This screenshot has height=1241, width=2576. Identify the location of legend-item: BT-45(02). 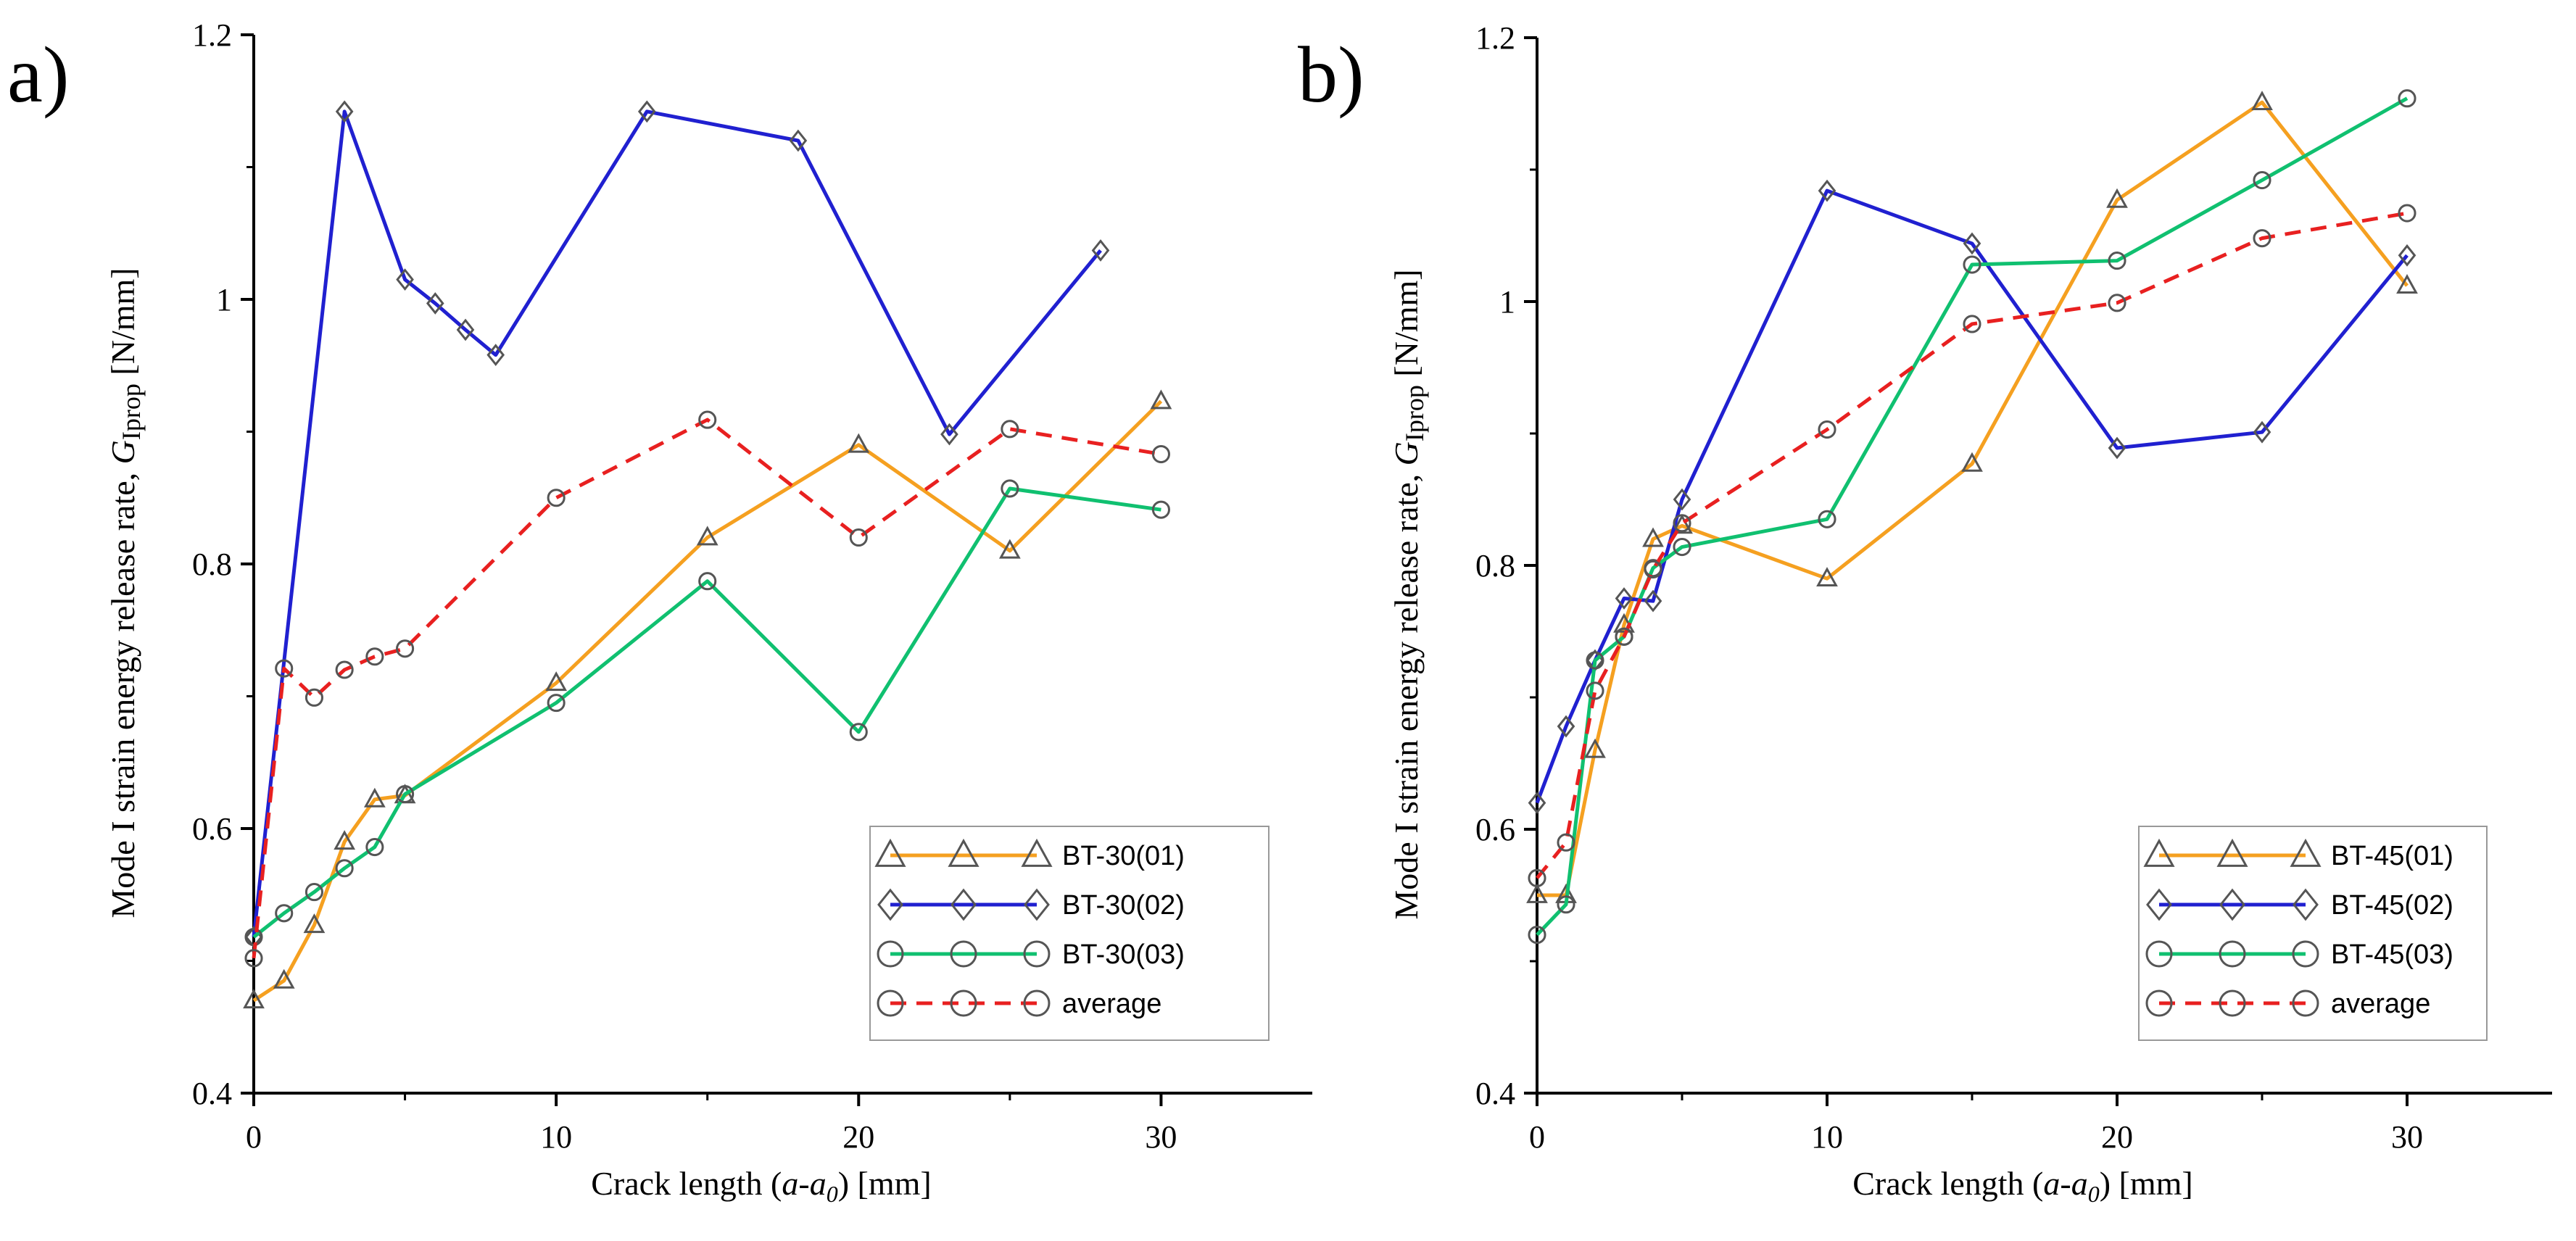
(2299, 904).